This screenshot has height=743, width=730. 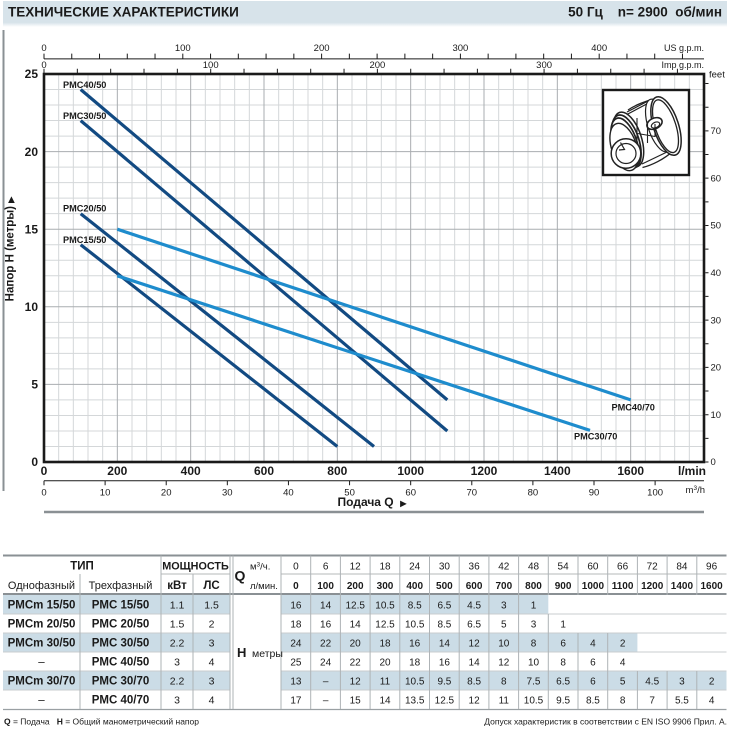 What do you see at coordinates (260, 567) in the screenshot?
I see `svg-text: м3/ч.` at bounding box center [260, 567].